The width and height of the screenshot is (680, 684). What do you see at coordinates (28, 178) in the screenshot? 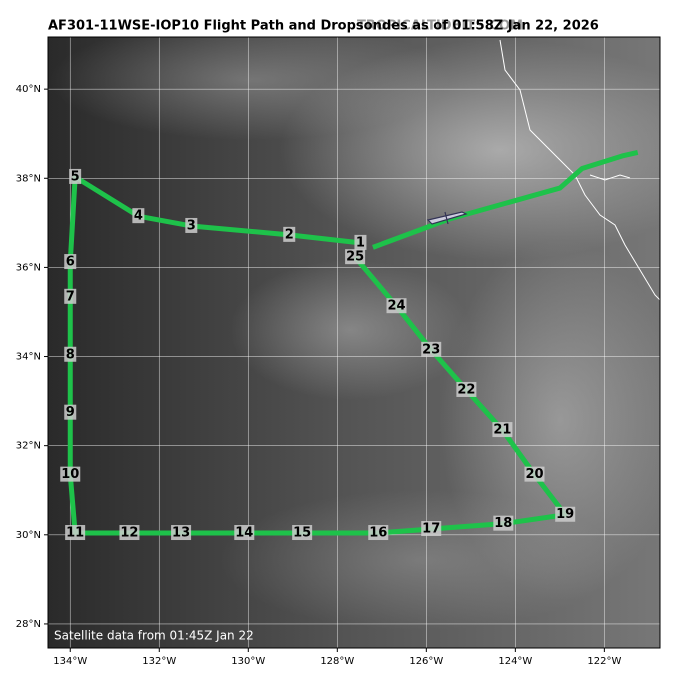
I see `y-tick-label: 38°N` at bounding box center [28, 178].